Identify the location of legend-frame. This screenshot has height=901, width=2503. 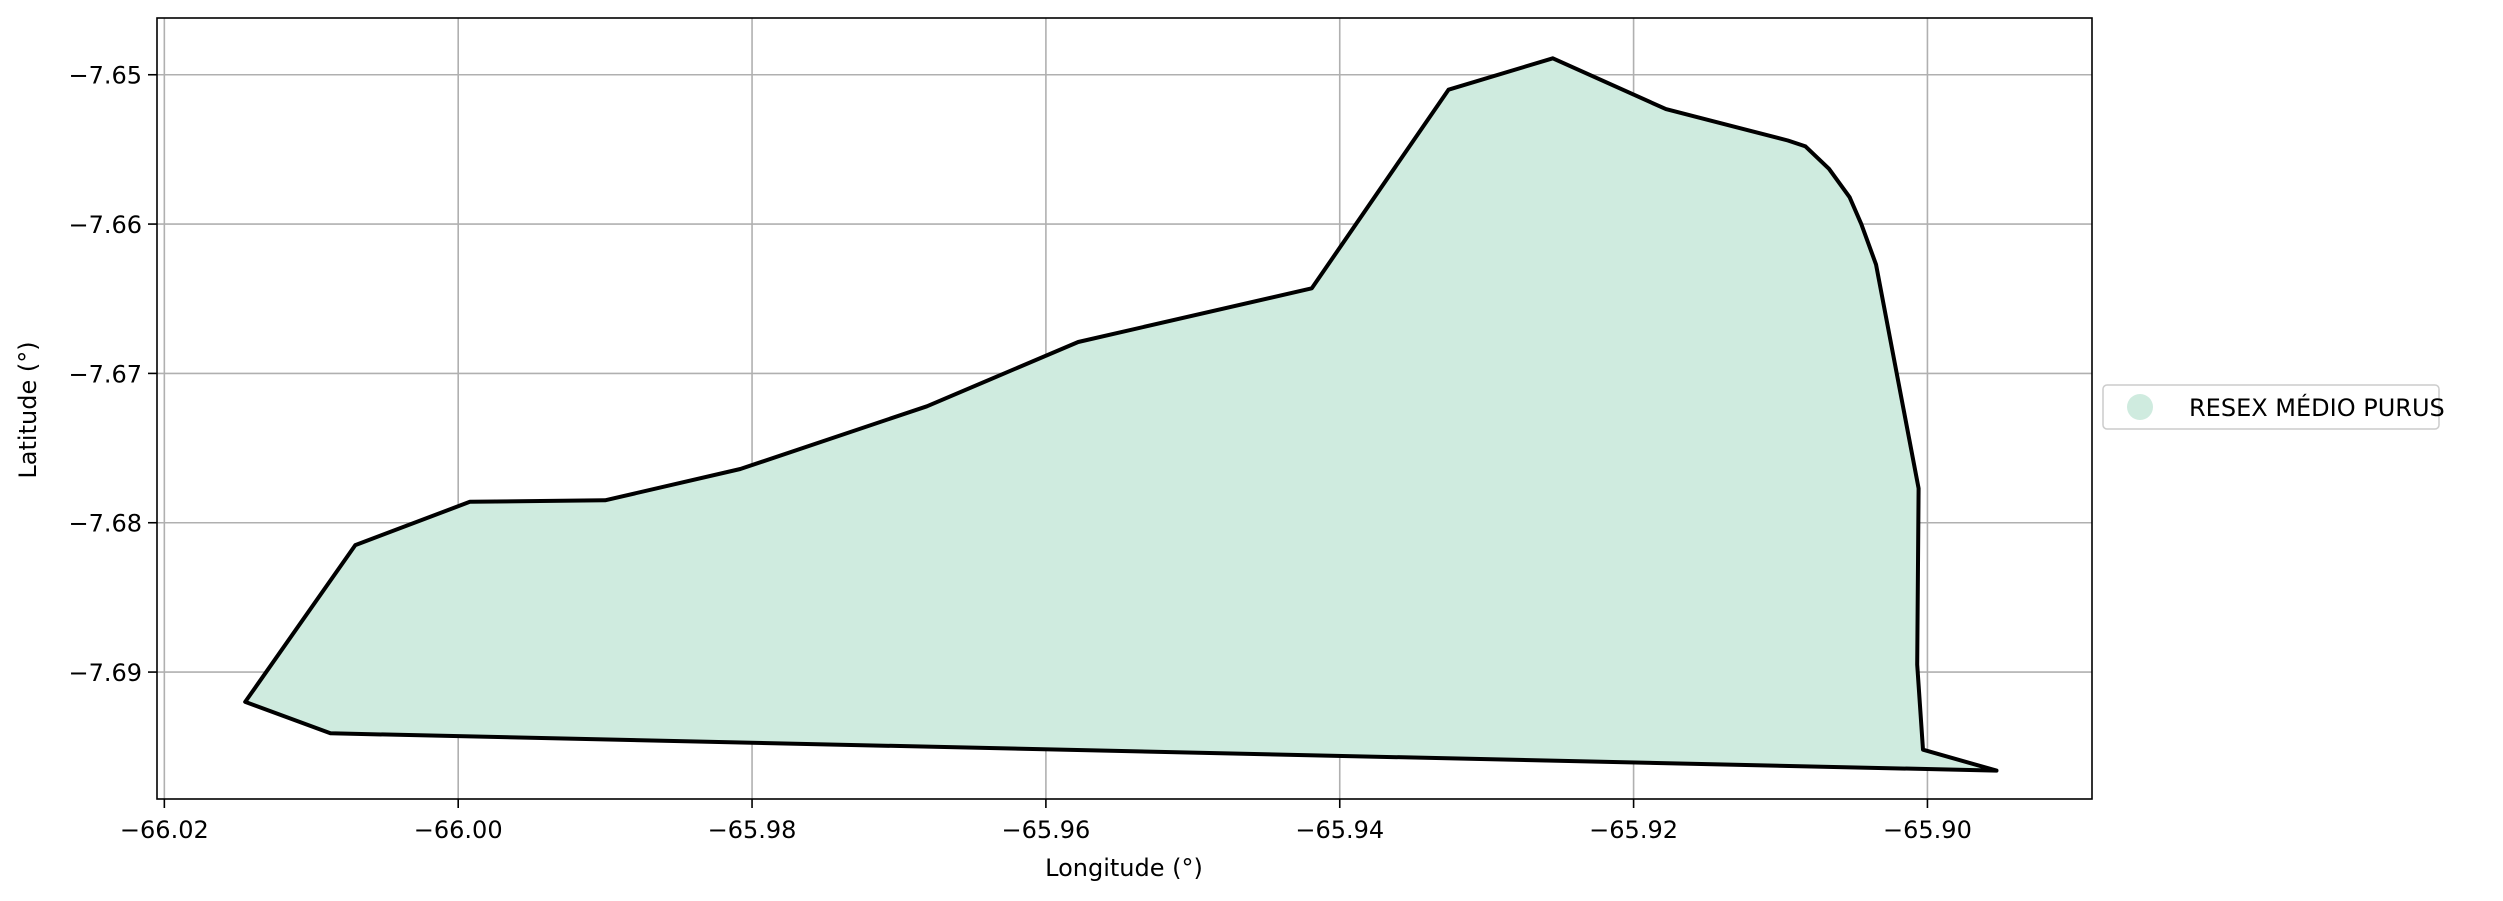
(2271, 407).